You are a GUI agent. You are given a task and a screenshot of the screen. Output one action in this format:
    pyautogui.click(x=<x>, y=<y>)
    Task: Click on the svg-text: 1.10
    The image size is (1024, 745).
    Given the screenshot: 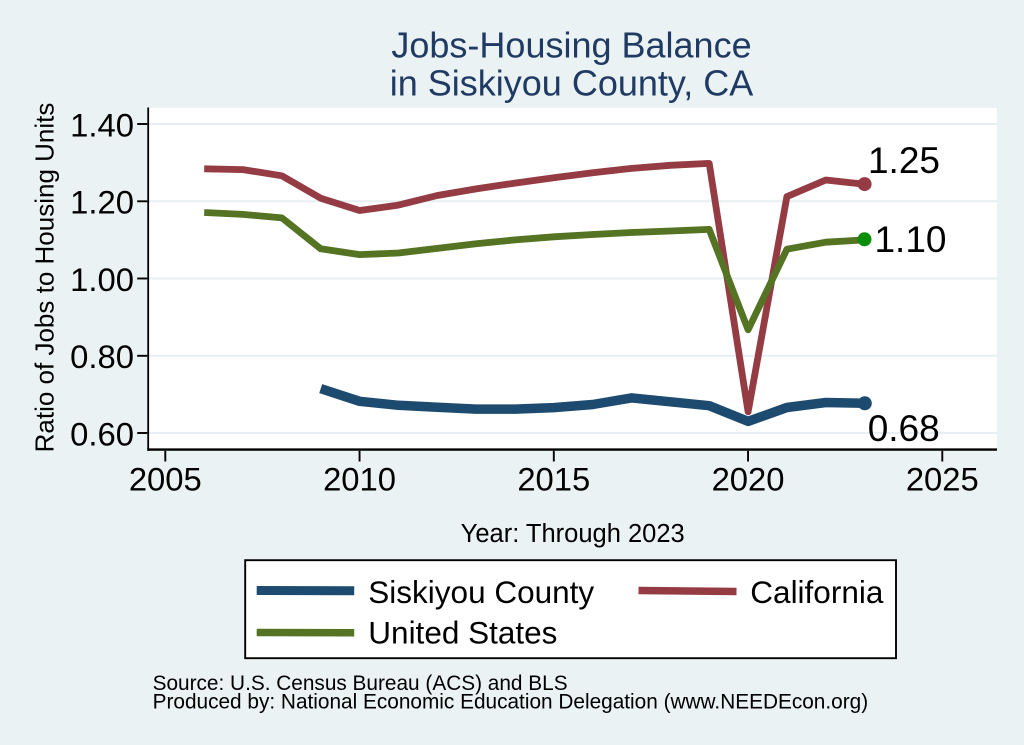 What is the action you would take?
    pyautogui.click(x=910, y=239)
    